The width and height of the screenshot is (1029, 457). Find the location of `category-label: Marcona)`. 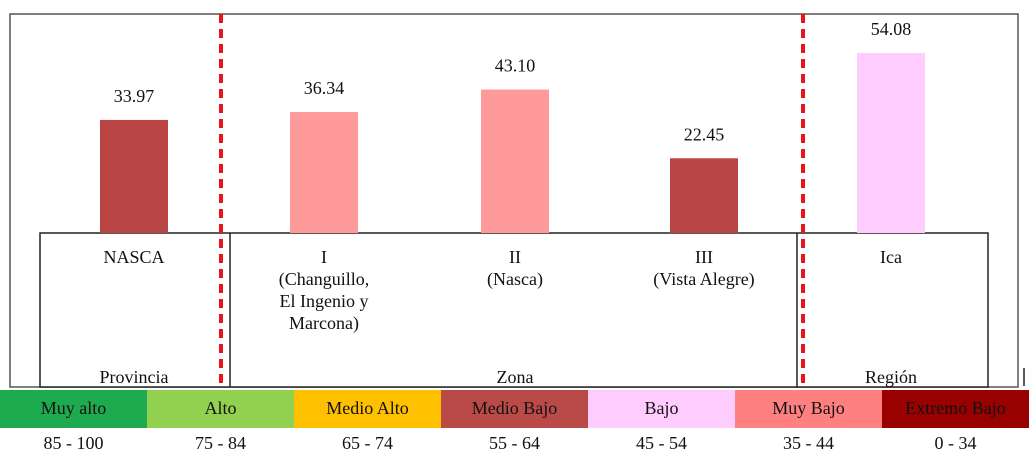

category-label: Marcona) is located at coordinates (324, 323).